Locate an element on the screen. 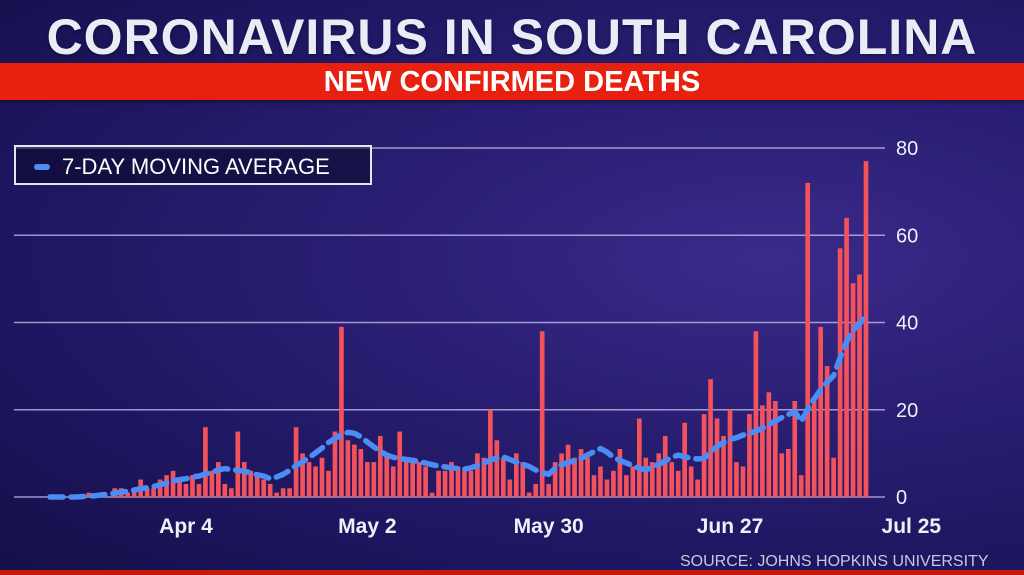  x-axis: Apr 4 May 2 May 30 Jun 27 Jul 25 is located at coordinates (550, 526).